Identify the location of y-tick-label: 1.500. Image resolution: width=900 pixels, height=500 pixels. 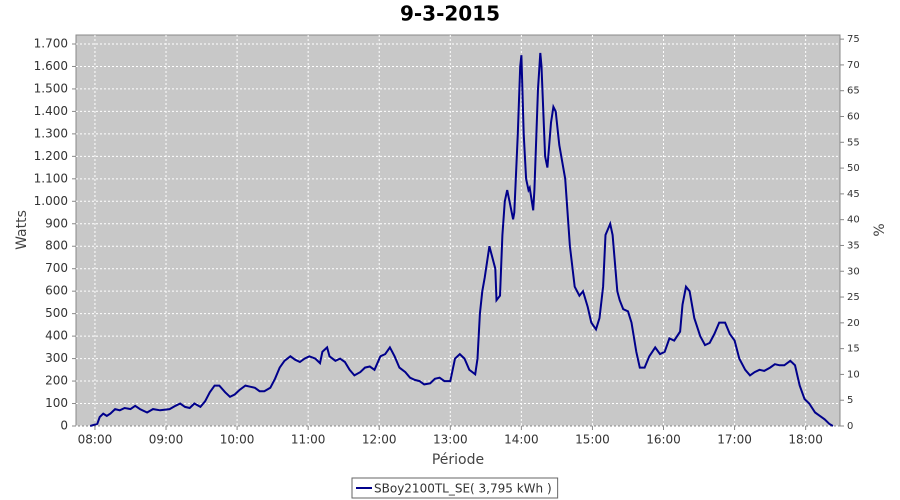
(51, 88).